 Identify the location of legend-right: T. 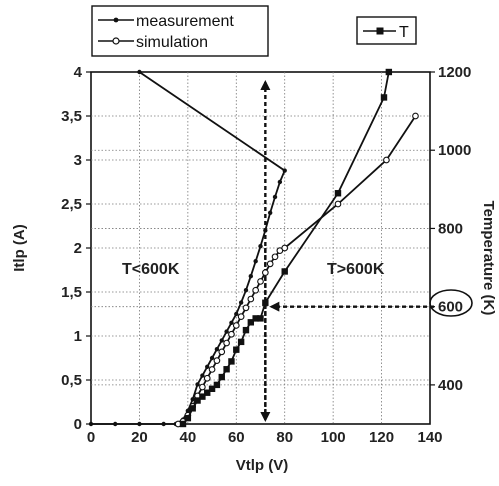
(386, 30).